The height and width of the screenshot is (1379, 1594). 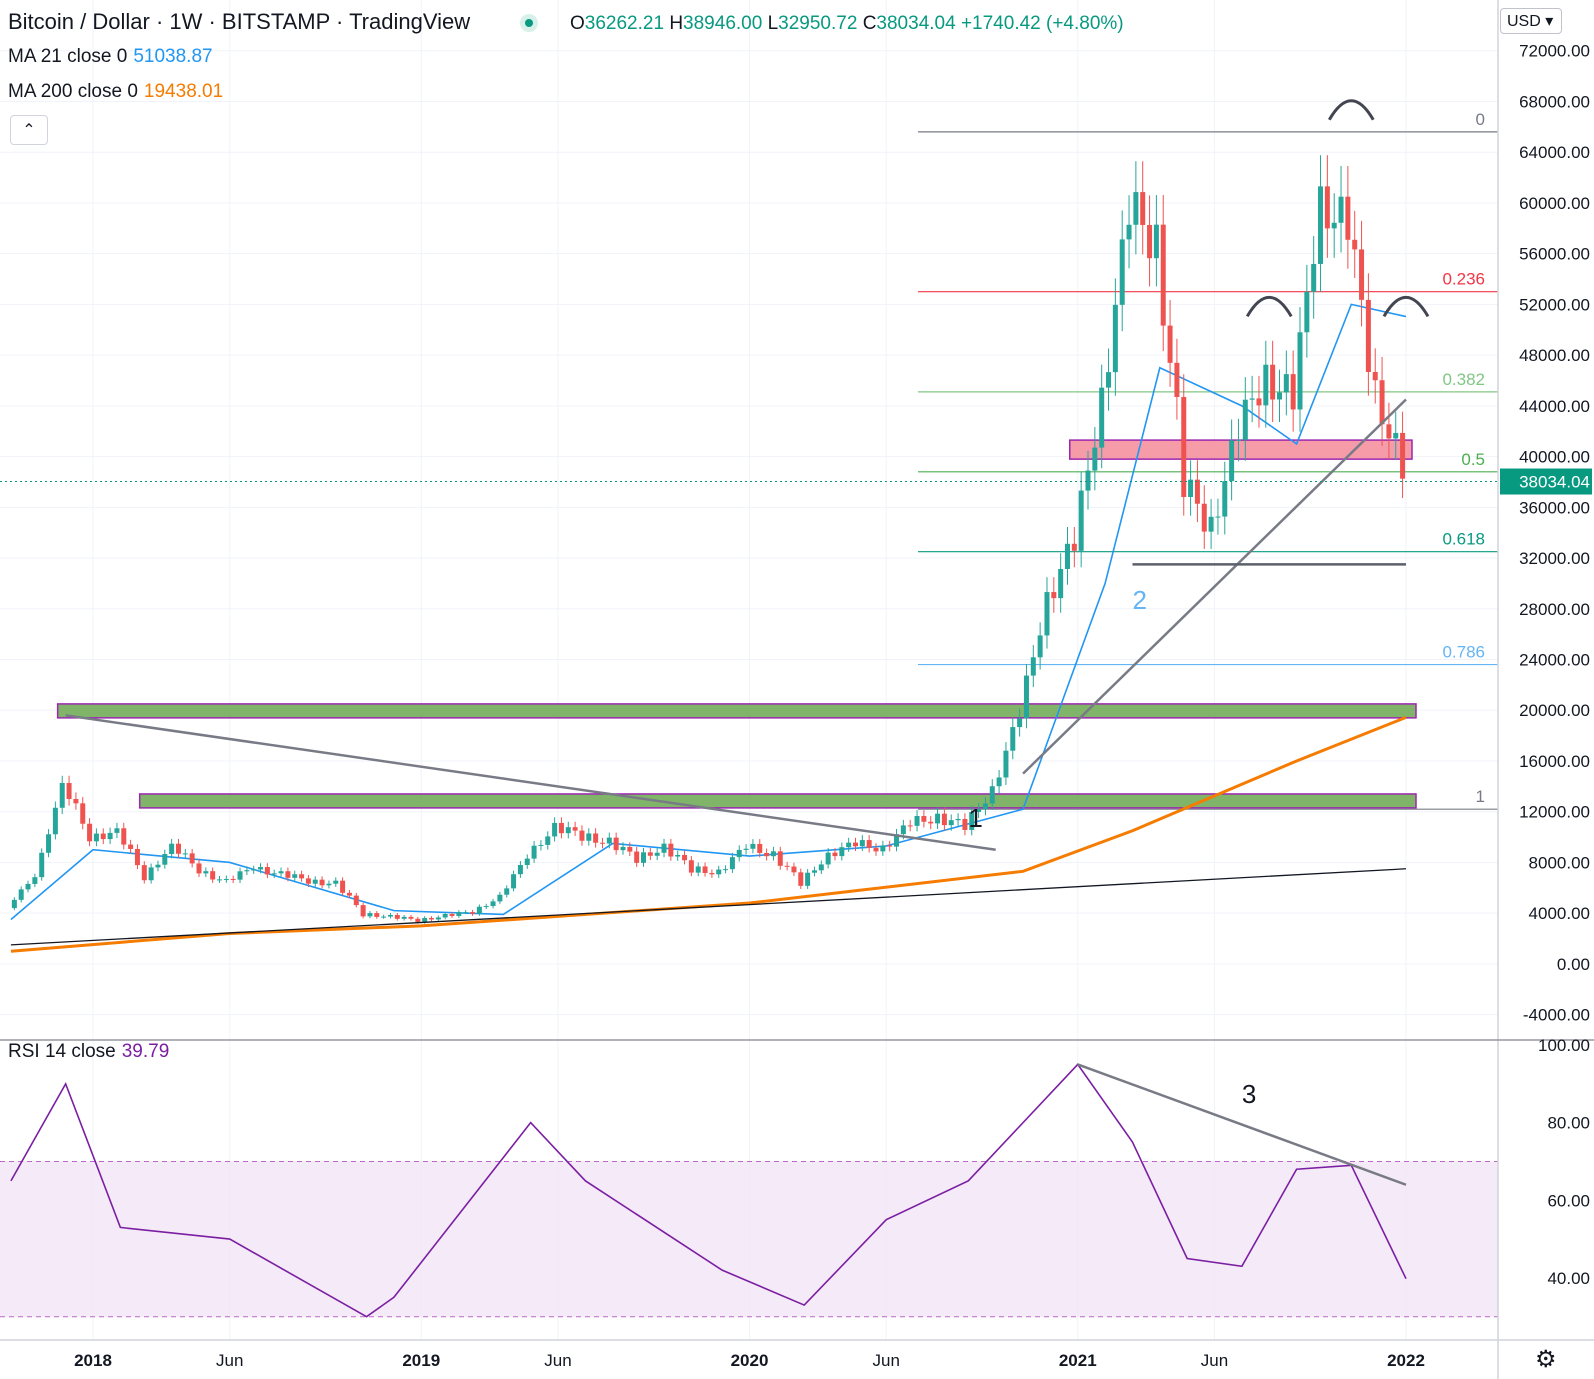 I want to click on y-tick-label: 72000.00, so click(x=1554, y=51).